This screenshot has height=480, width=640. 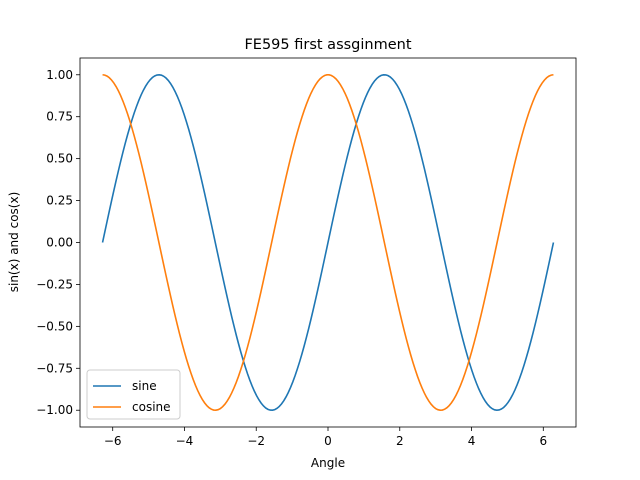 I want to click on y-tick-label: −0.75, so click(x=54, y=368).